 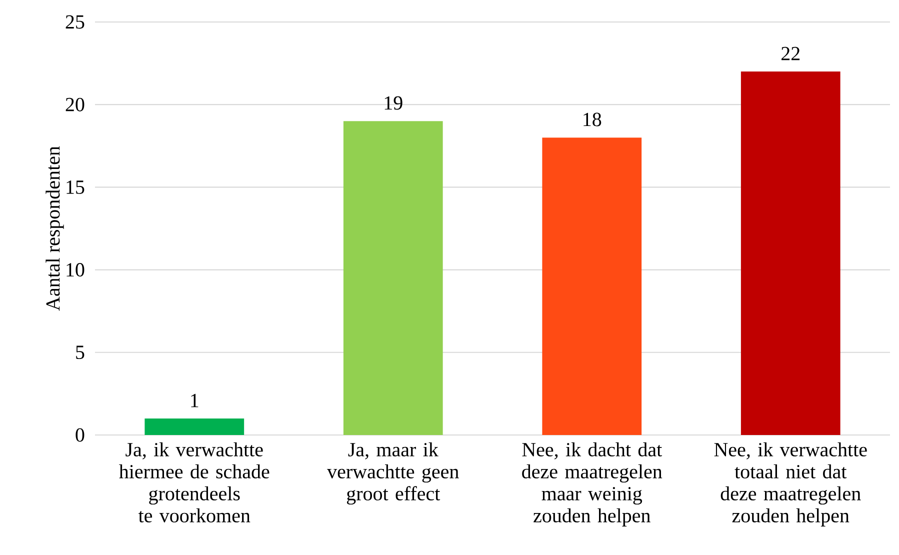 What do you see at coordinates (75, 270) in the screenshot?
I see `y-tick-label: 10` at bounding box center [75, 270].